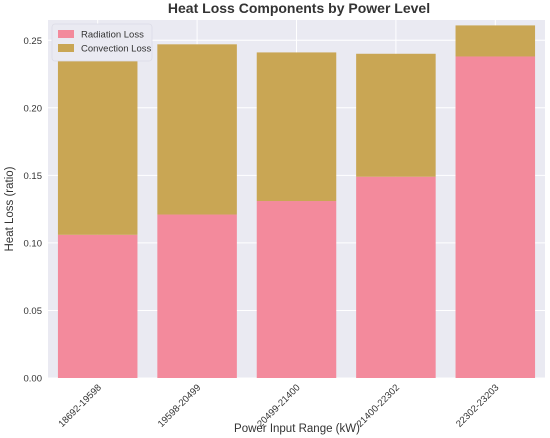 The width and height of the screenshot is (550, 438). I want to click on x-tick-label: 19598-20499, so click(179, 405).